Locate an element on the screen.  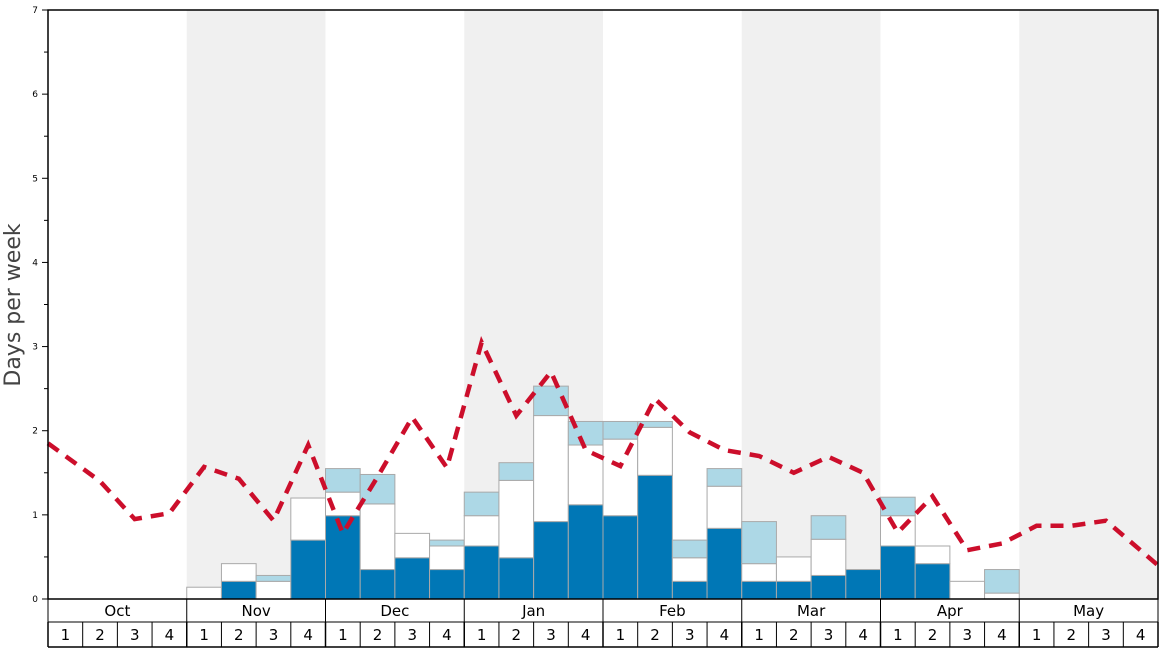
month-label: Dec is located at coordinates (394, 611).